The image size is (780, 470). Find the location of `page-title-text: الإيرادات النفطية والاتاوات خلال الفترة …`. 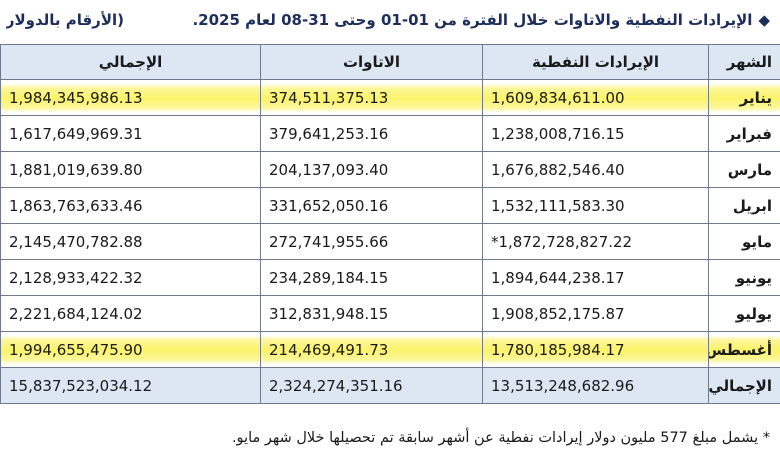

page-title-text: الإيرادات النفطية والاتاوات خلال الفترة … is located at coordinates (472, 20).